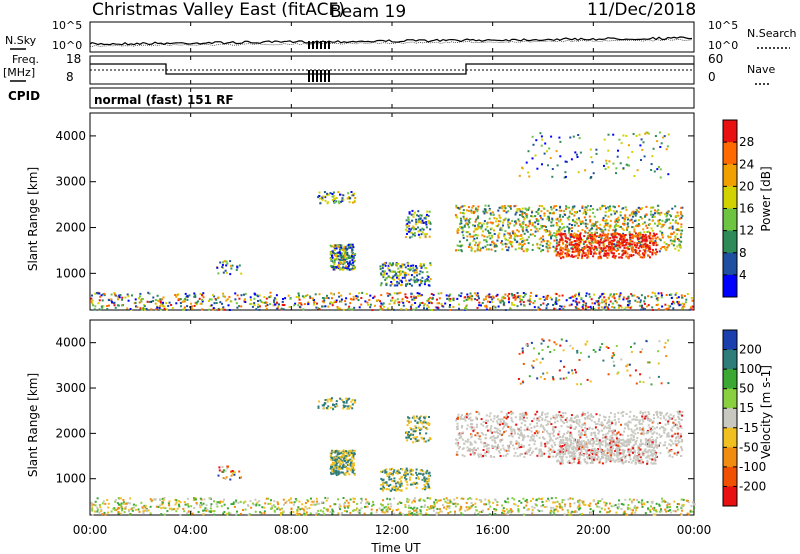 The width and height of the screenshot is (800, 554). Describe the element at coordinates (723, 25) in the screenshot. I see `nsearch-tick-top: 10^5` at that location.